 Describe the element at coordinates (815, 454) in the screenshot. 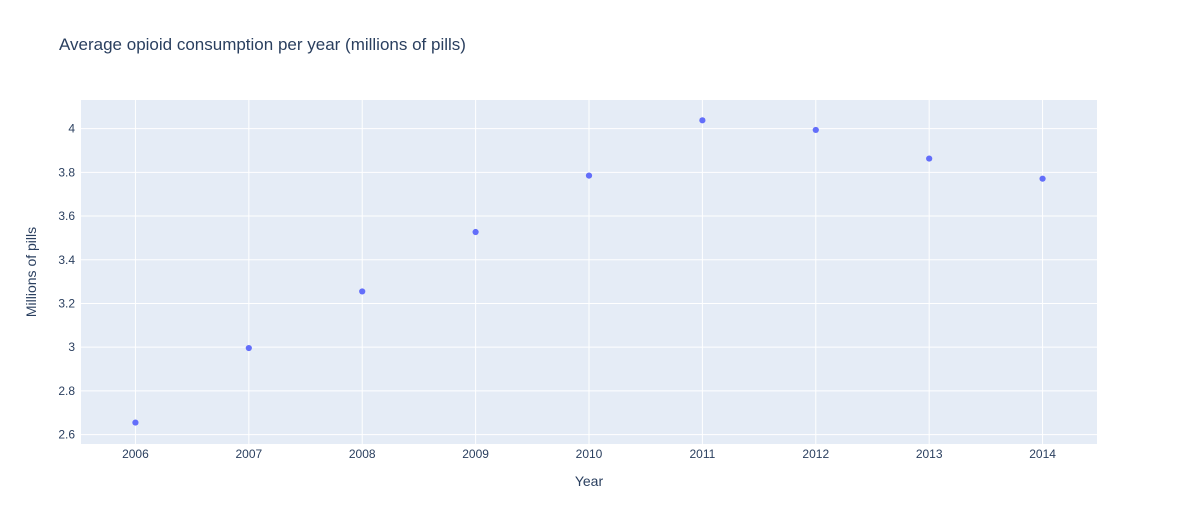

I see `x-tick-label: 2012` at that location.